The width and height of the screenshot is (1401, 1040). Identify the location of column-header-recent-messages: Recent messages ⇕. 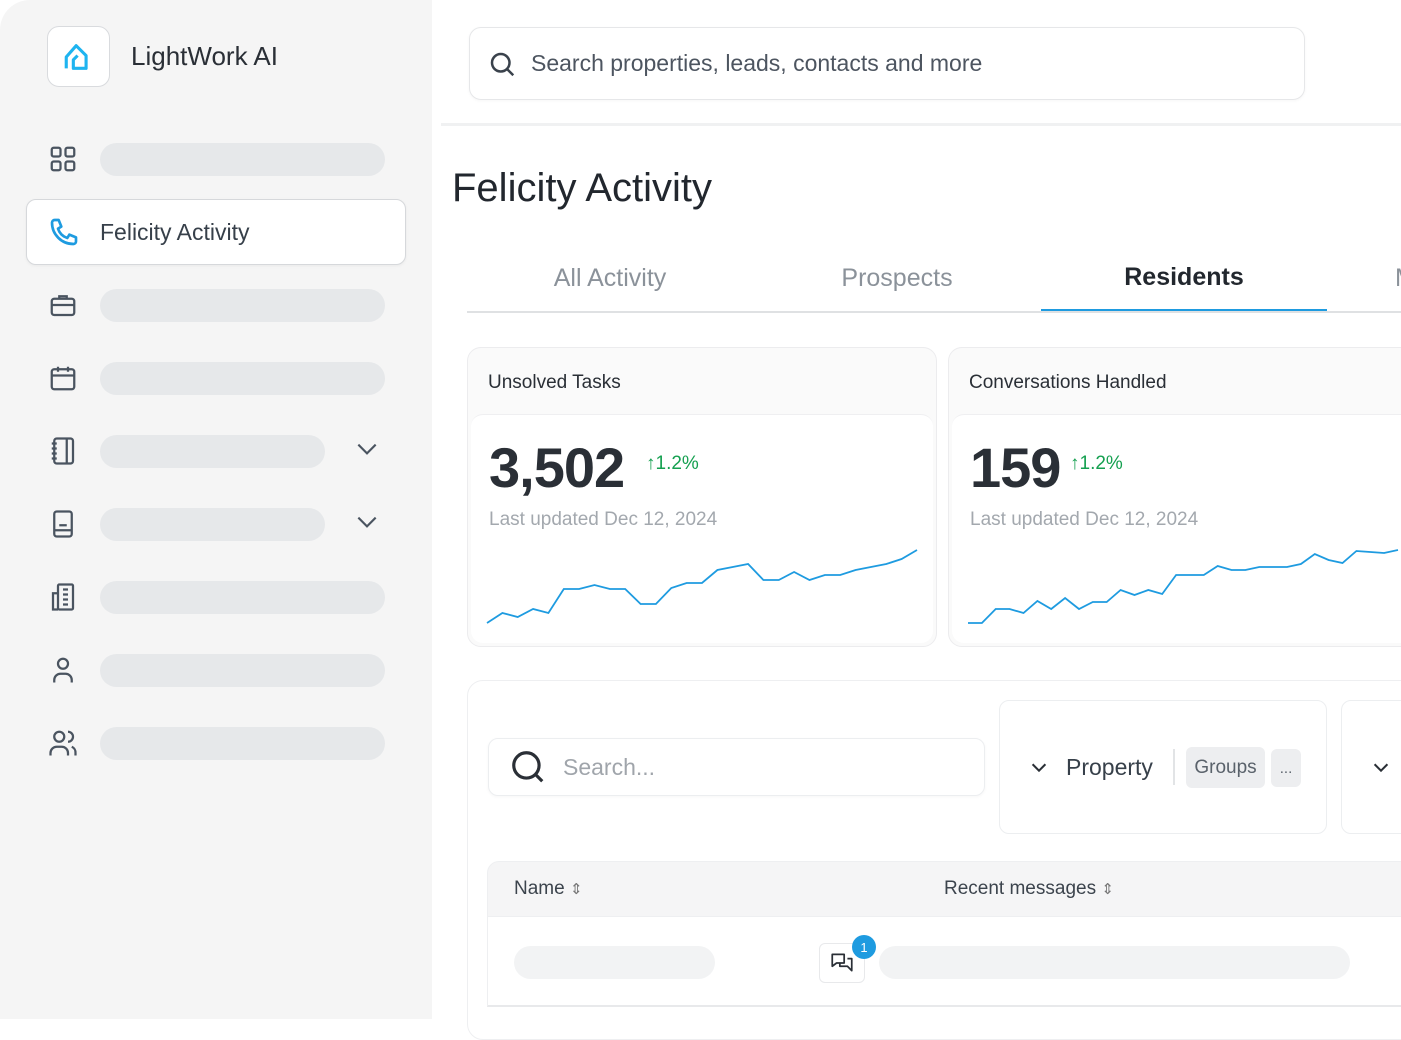
(1029, 888).